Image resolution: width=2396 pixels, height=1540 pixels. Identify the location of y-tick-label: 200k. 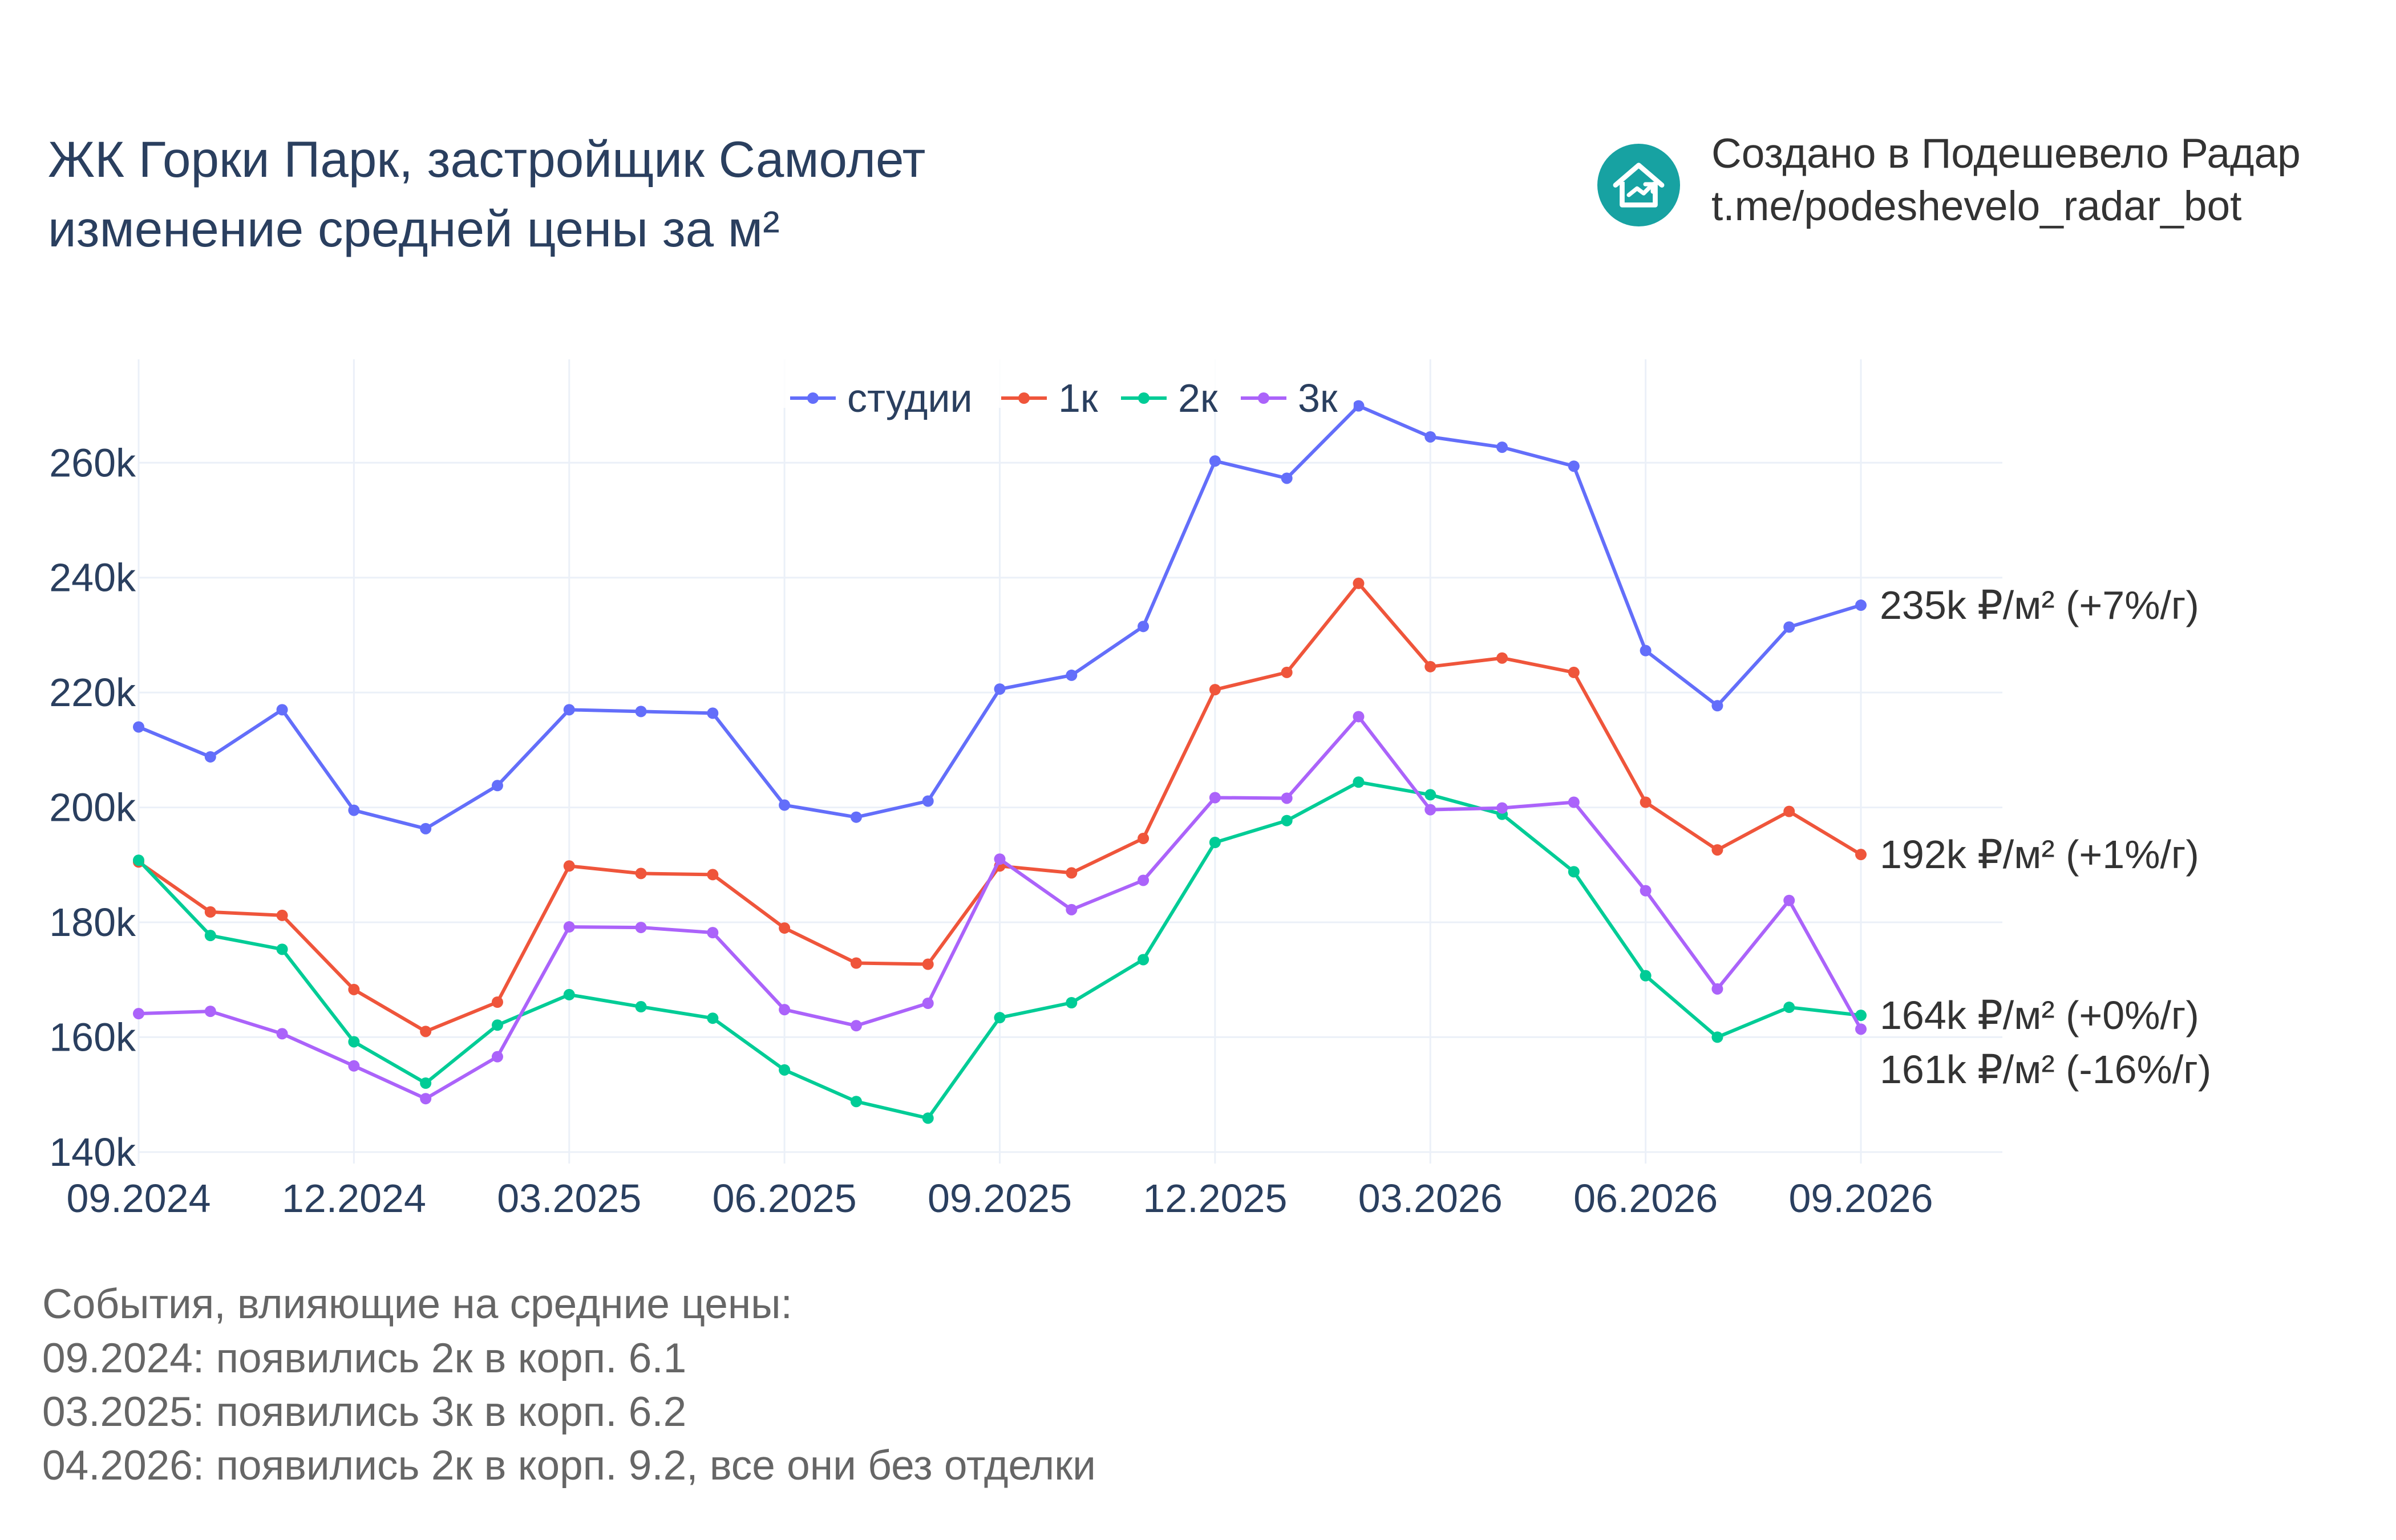
(92, 808).